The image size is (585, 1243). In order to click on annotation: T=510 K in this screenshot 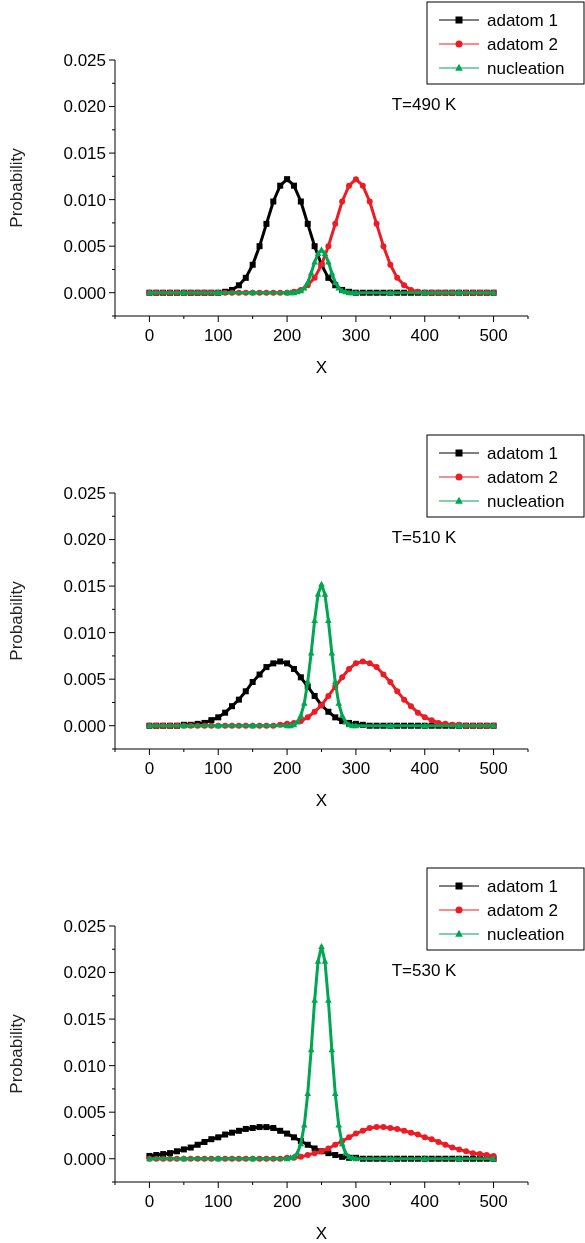, I will do `click(424, 537)`.